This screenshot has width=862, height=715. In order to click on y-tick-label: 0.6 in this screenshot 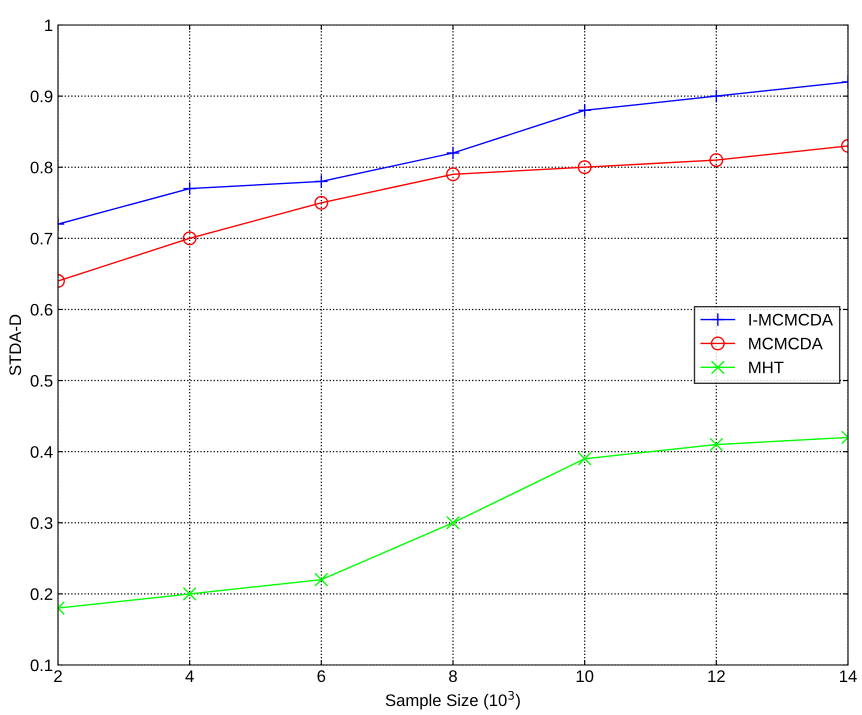, I will do `click(41, 310)`.